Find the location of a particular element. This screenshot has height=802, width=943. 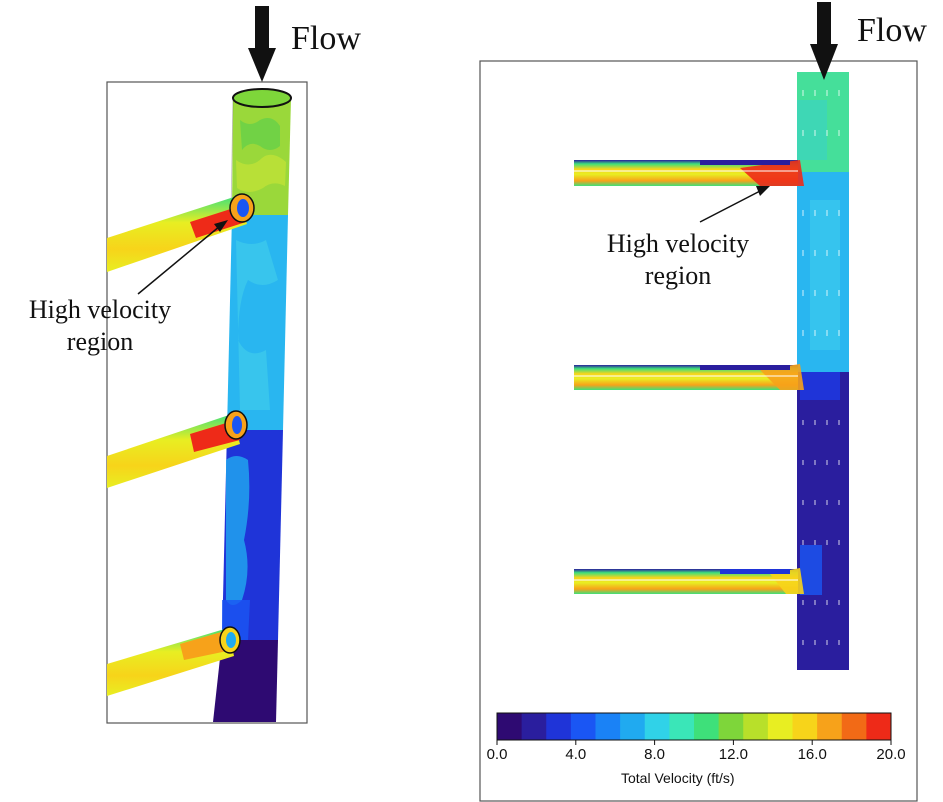

left-flow-arrow is located at coordinates (262, 44).